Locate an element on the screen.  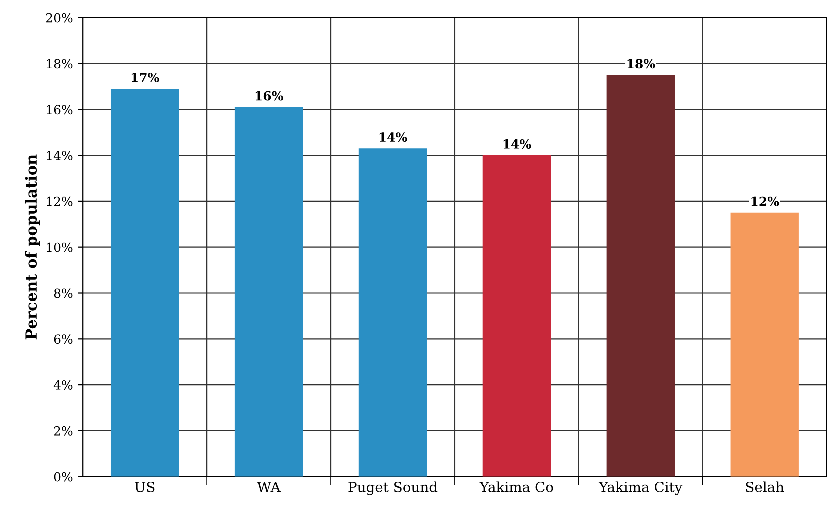
data-label: 18% is located at coordinates (642, 64).